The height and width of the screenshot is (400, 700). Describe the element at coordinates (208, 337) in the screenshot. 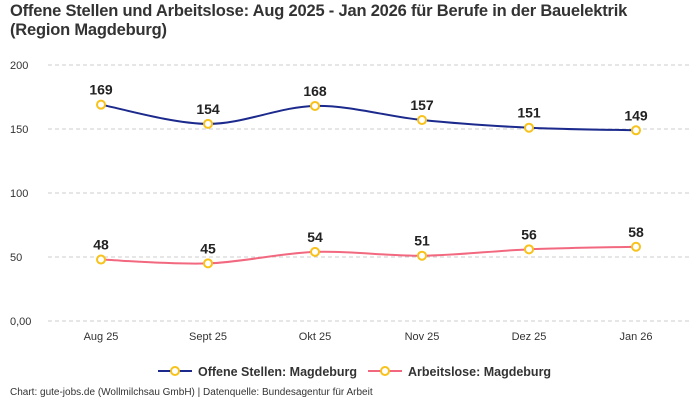

I see `x-tick-label: Sept 25` at that location.